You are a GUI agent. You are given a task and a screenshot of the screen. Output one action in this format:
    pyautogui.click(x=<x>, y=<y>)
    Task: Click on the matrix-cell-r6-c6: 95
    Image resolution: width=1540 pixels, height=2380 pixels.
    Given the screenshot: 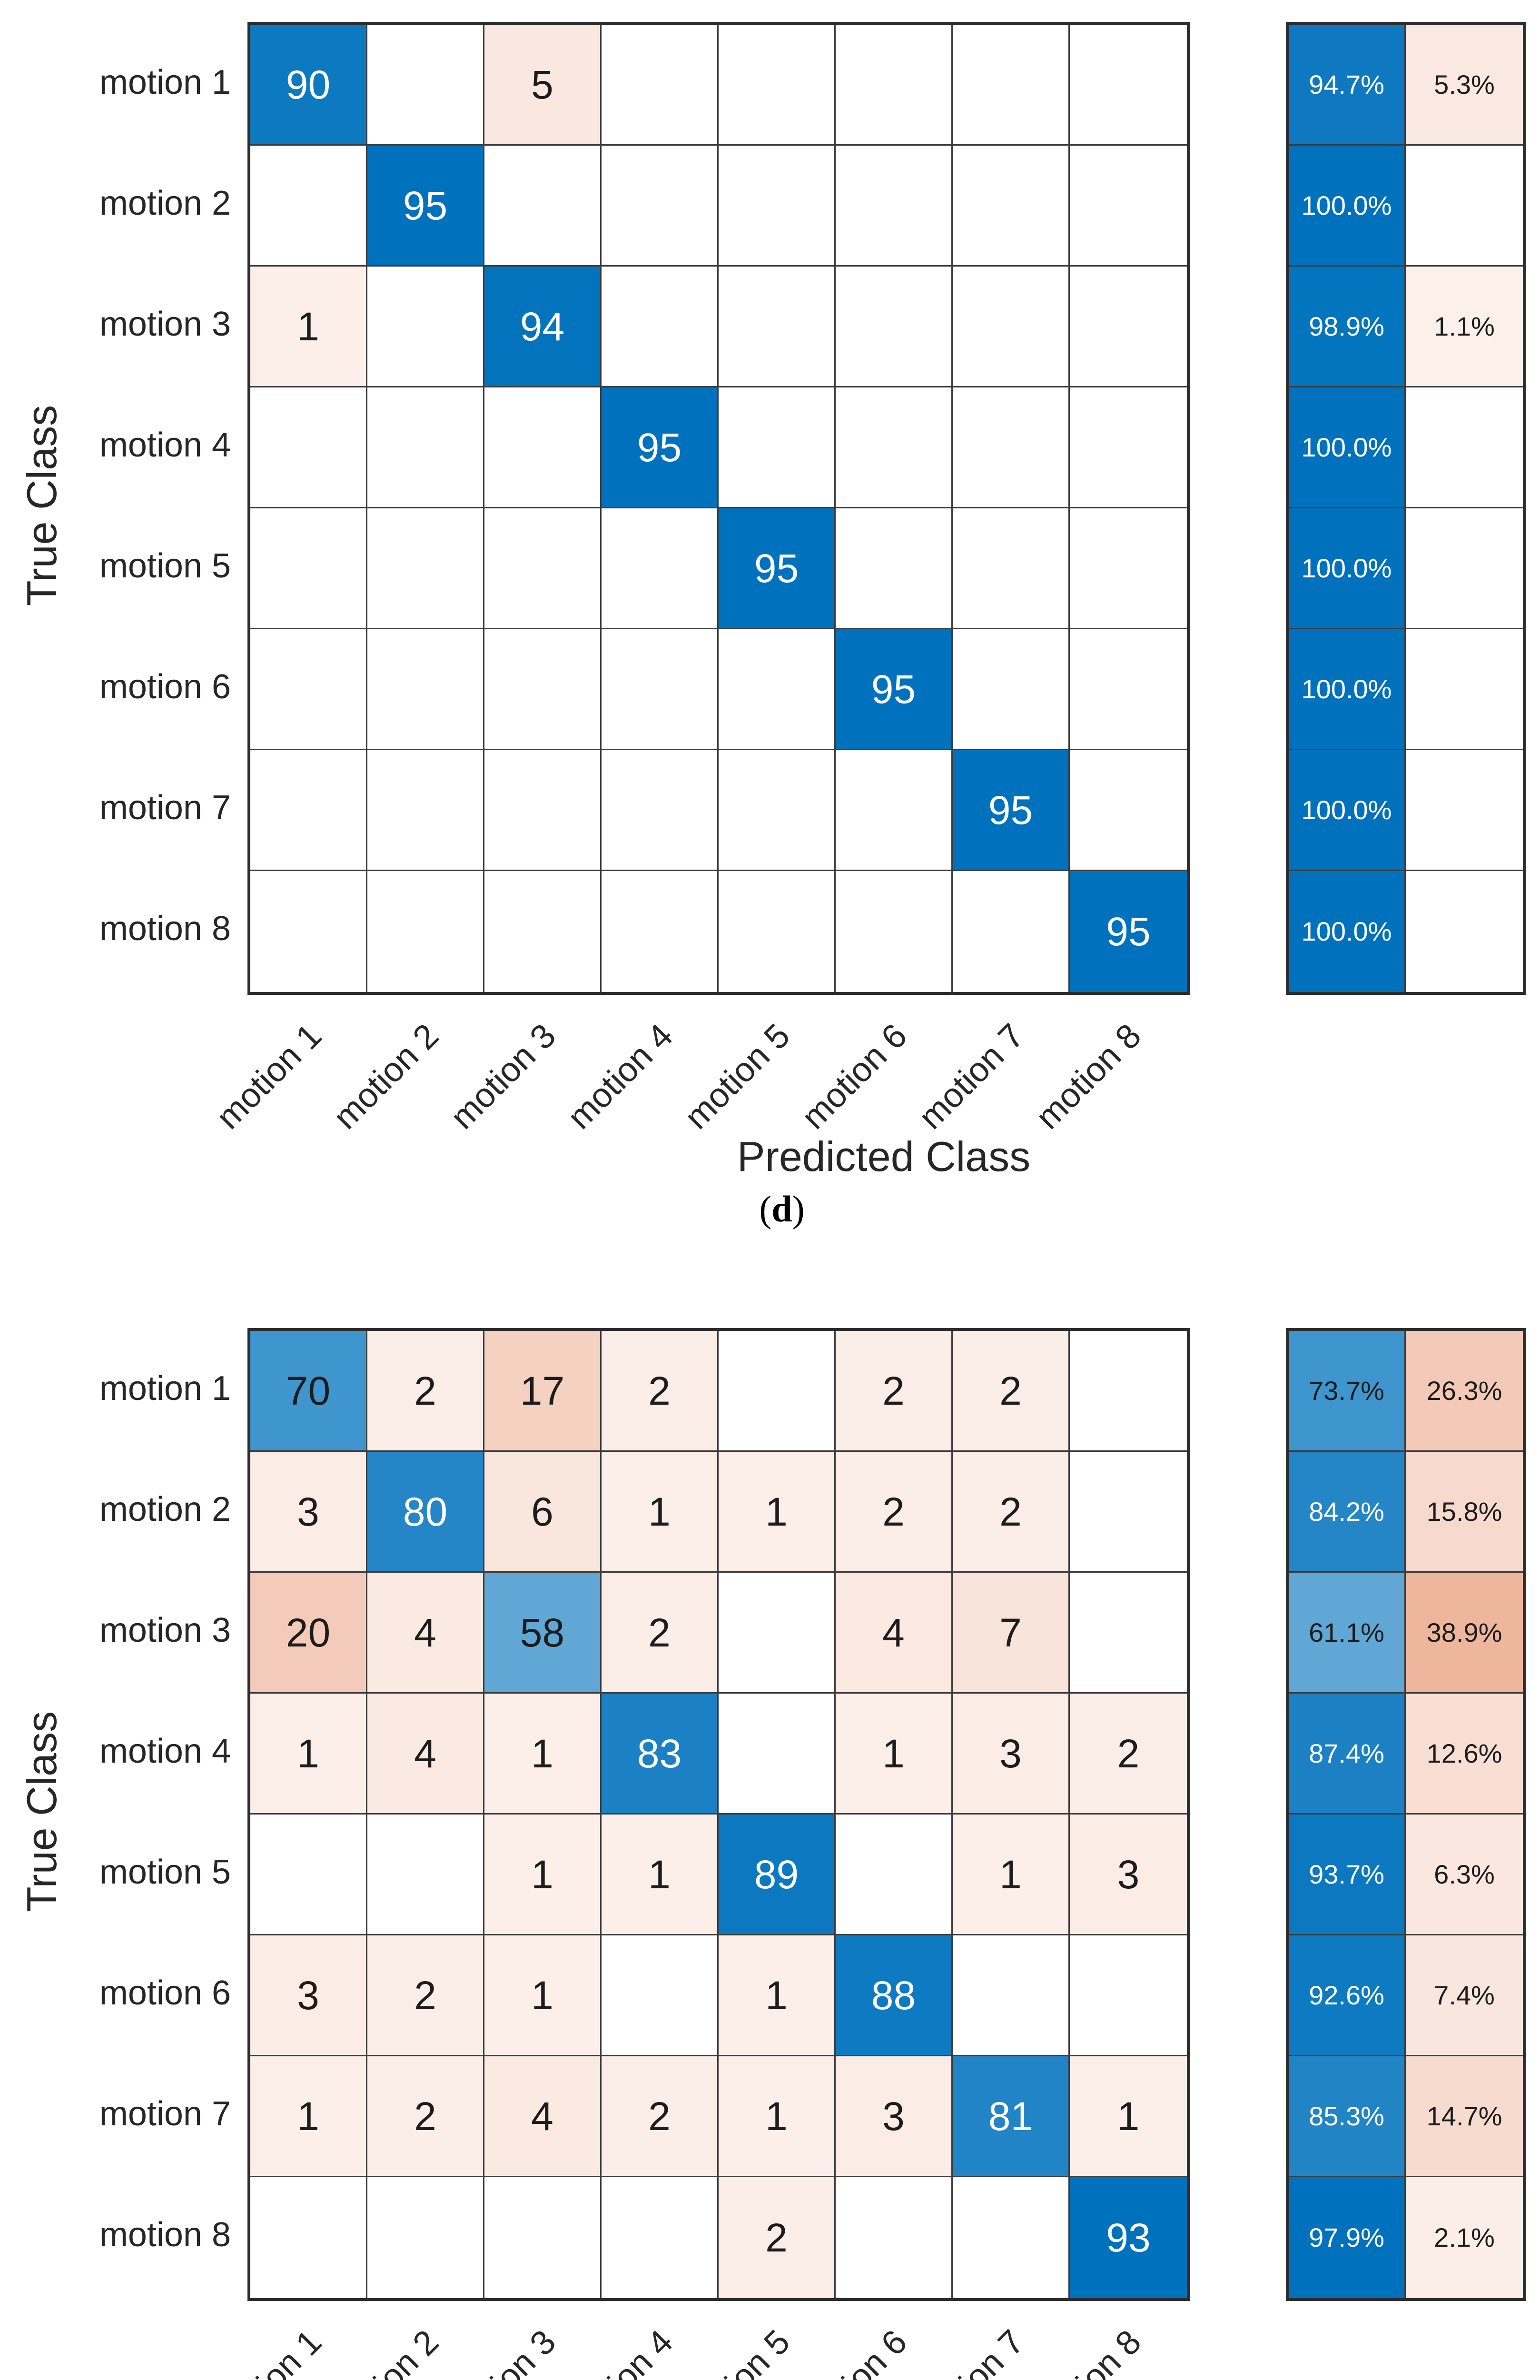 What is the action you would take?
    pyautogui.click(x=894, y=689)
    